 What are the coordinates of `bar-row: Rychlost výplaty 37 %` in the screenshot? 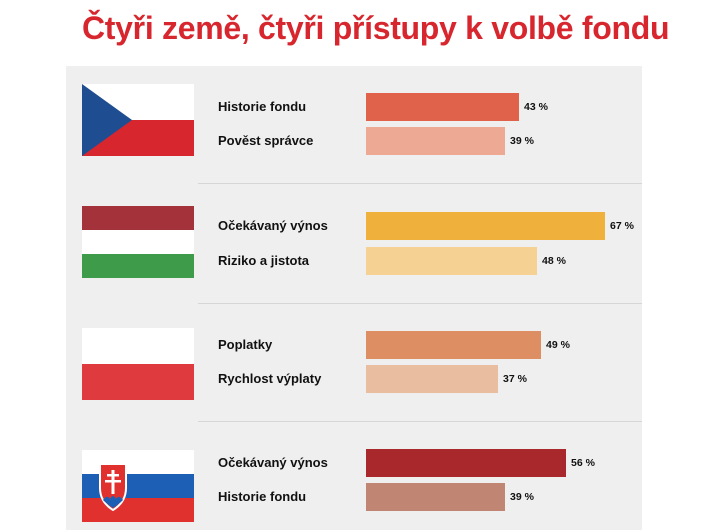 It's located at (354, 379).